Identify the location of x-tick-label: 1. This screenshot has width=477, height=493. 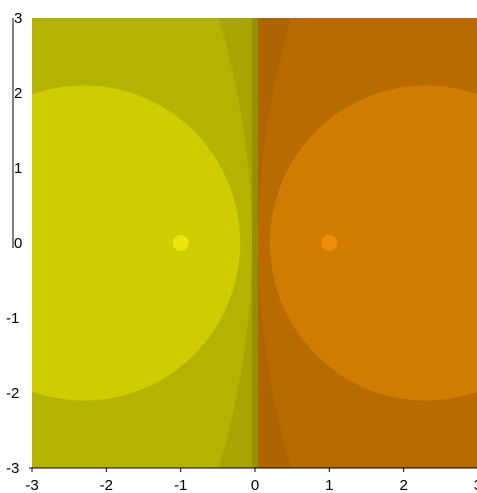
(329, 485).